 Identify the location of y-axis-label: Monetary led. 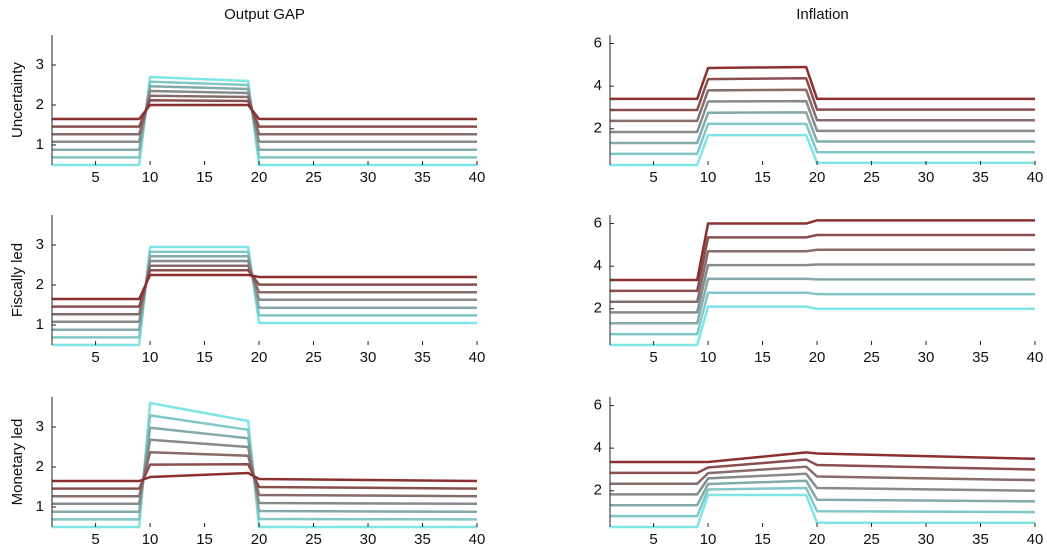
(17, 462).